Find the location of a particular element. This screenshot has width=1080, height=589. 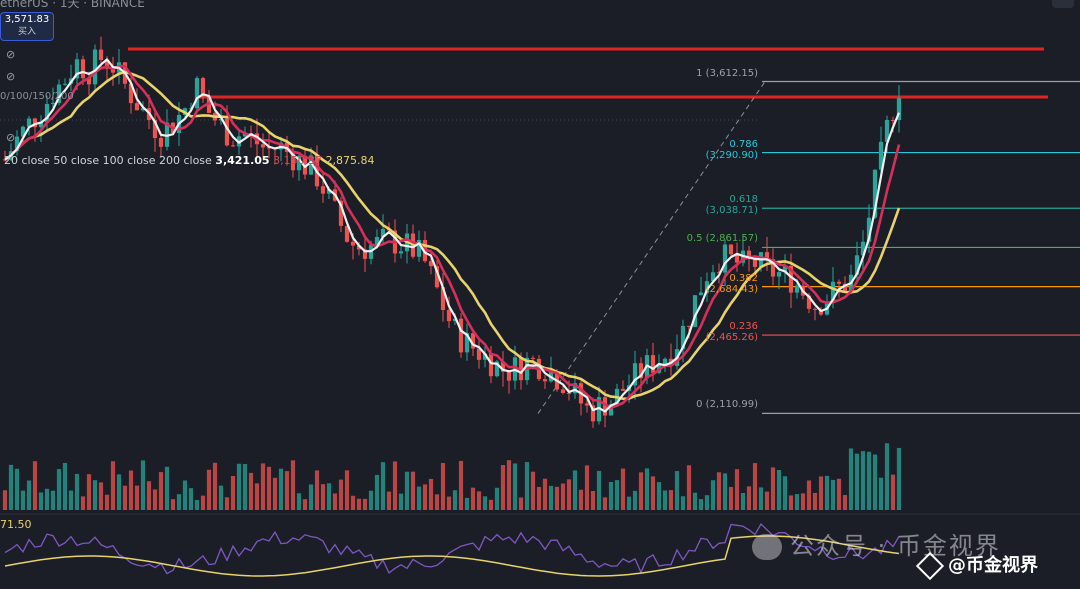

fib-label: 0.5 (2,861.57) is located at coordinates (722, 239).